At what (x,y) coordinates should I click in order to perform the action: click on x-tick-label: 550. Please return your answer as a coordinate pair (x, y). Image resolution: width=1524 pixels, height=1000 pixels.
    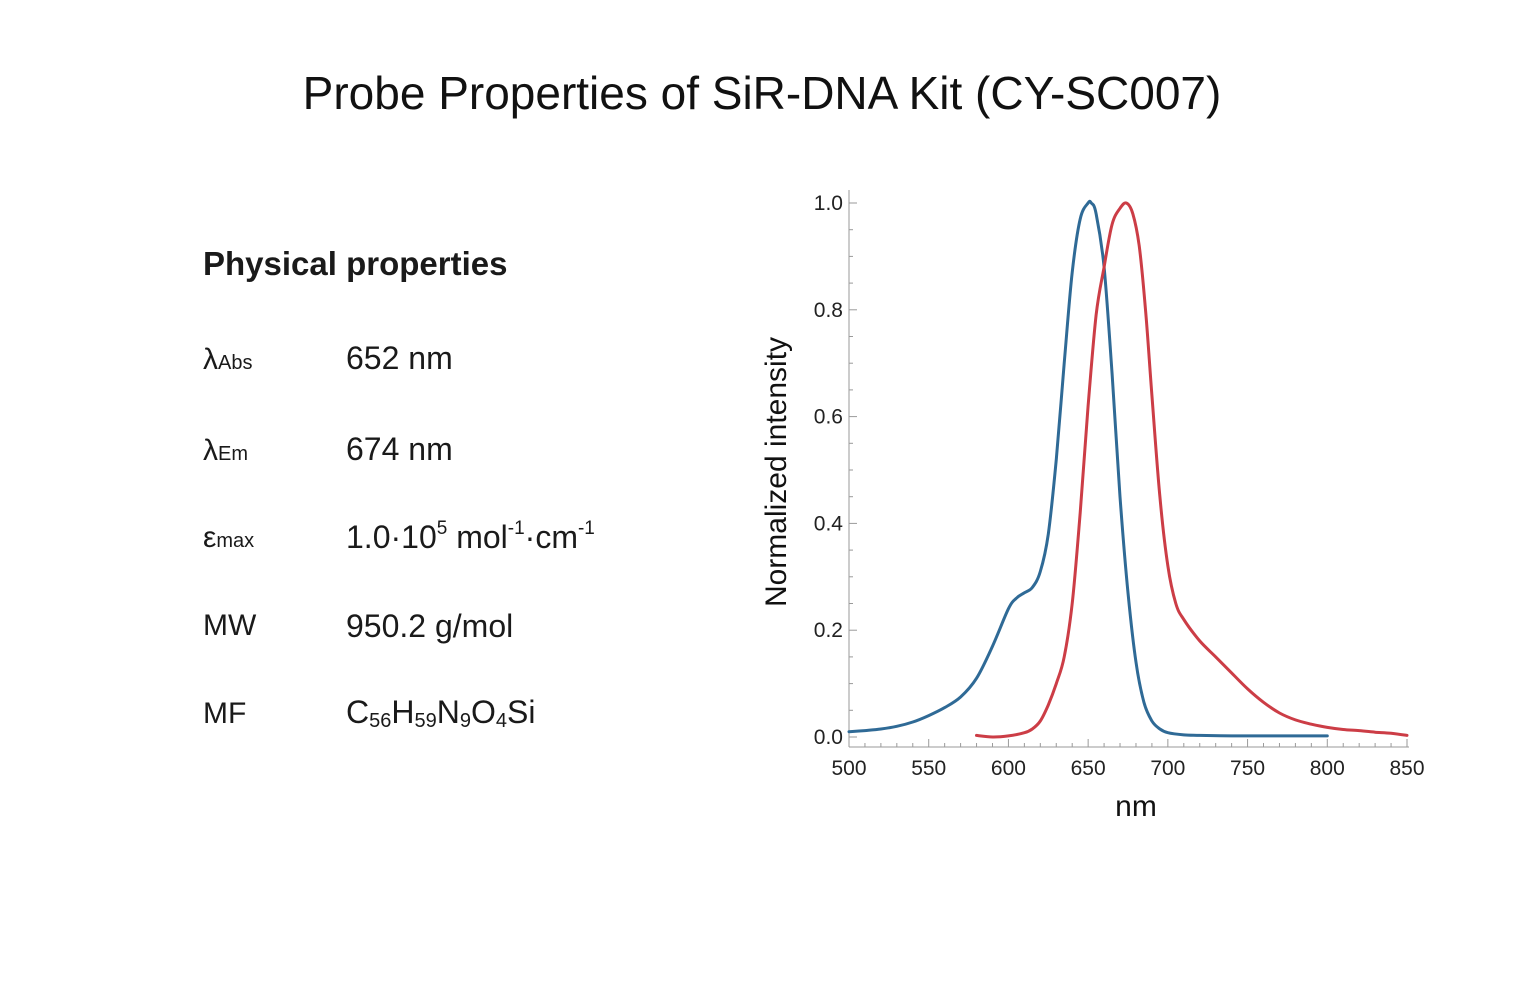
    Looking at the image, I should click on (928, 768).